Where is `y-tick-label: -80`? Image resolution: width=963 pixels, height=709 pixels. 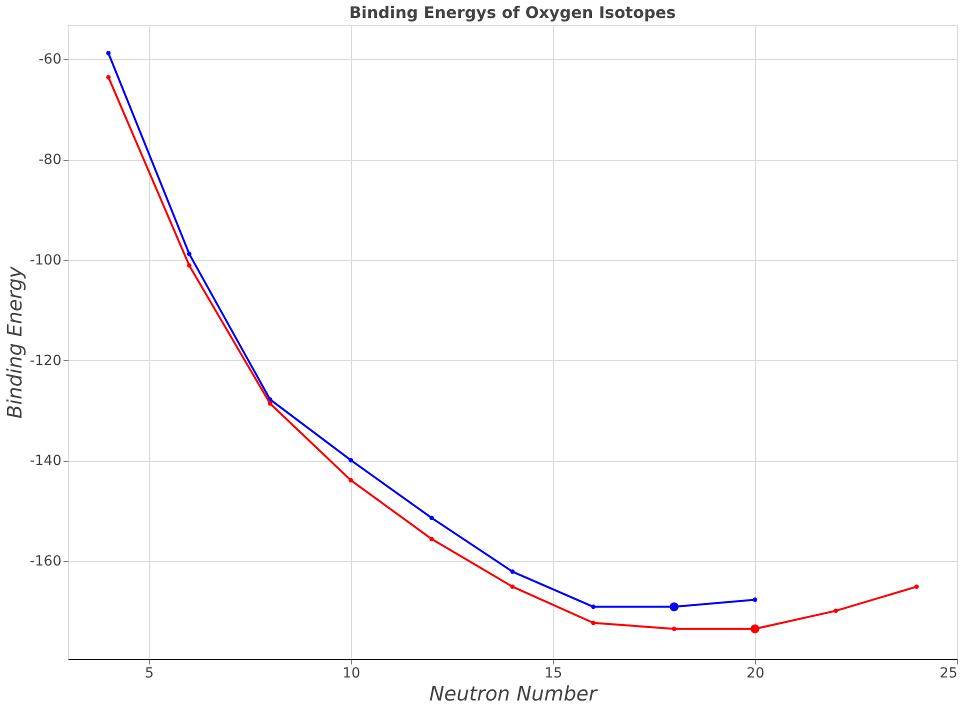
y-tick-label: -80 is located at coordinates (50, 160).